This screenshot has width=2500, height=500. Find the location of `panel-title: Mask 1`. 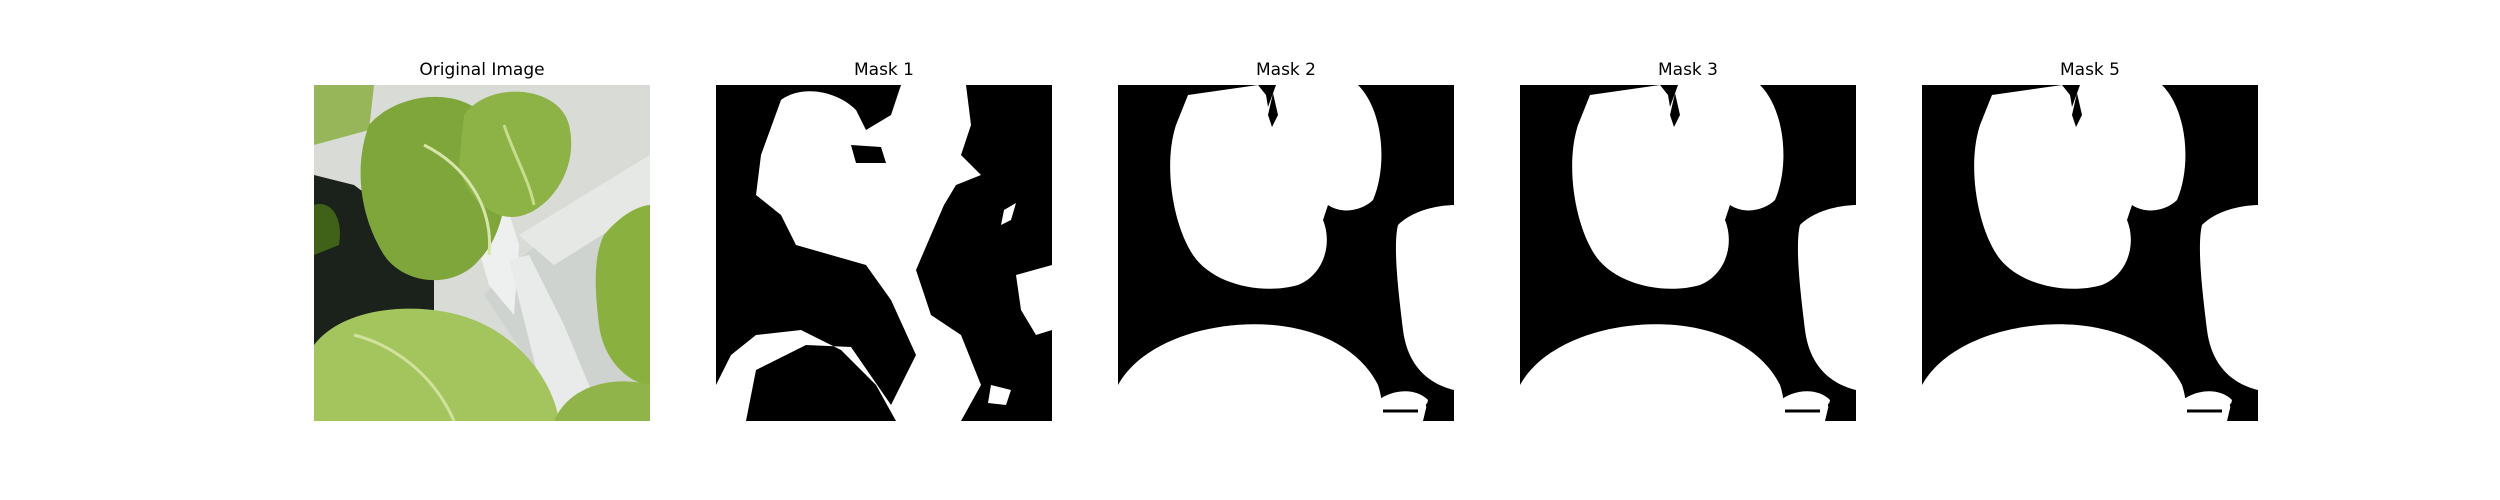

panel-title: Mask 1 is located at coordinates (883, 70).